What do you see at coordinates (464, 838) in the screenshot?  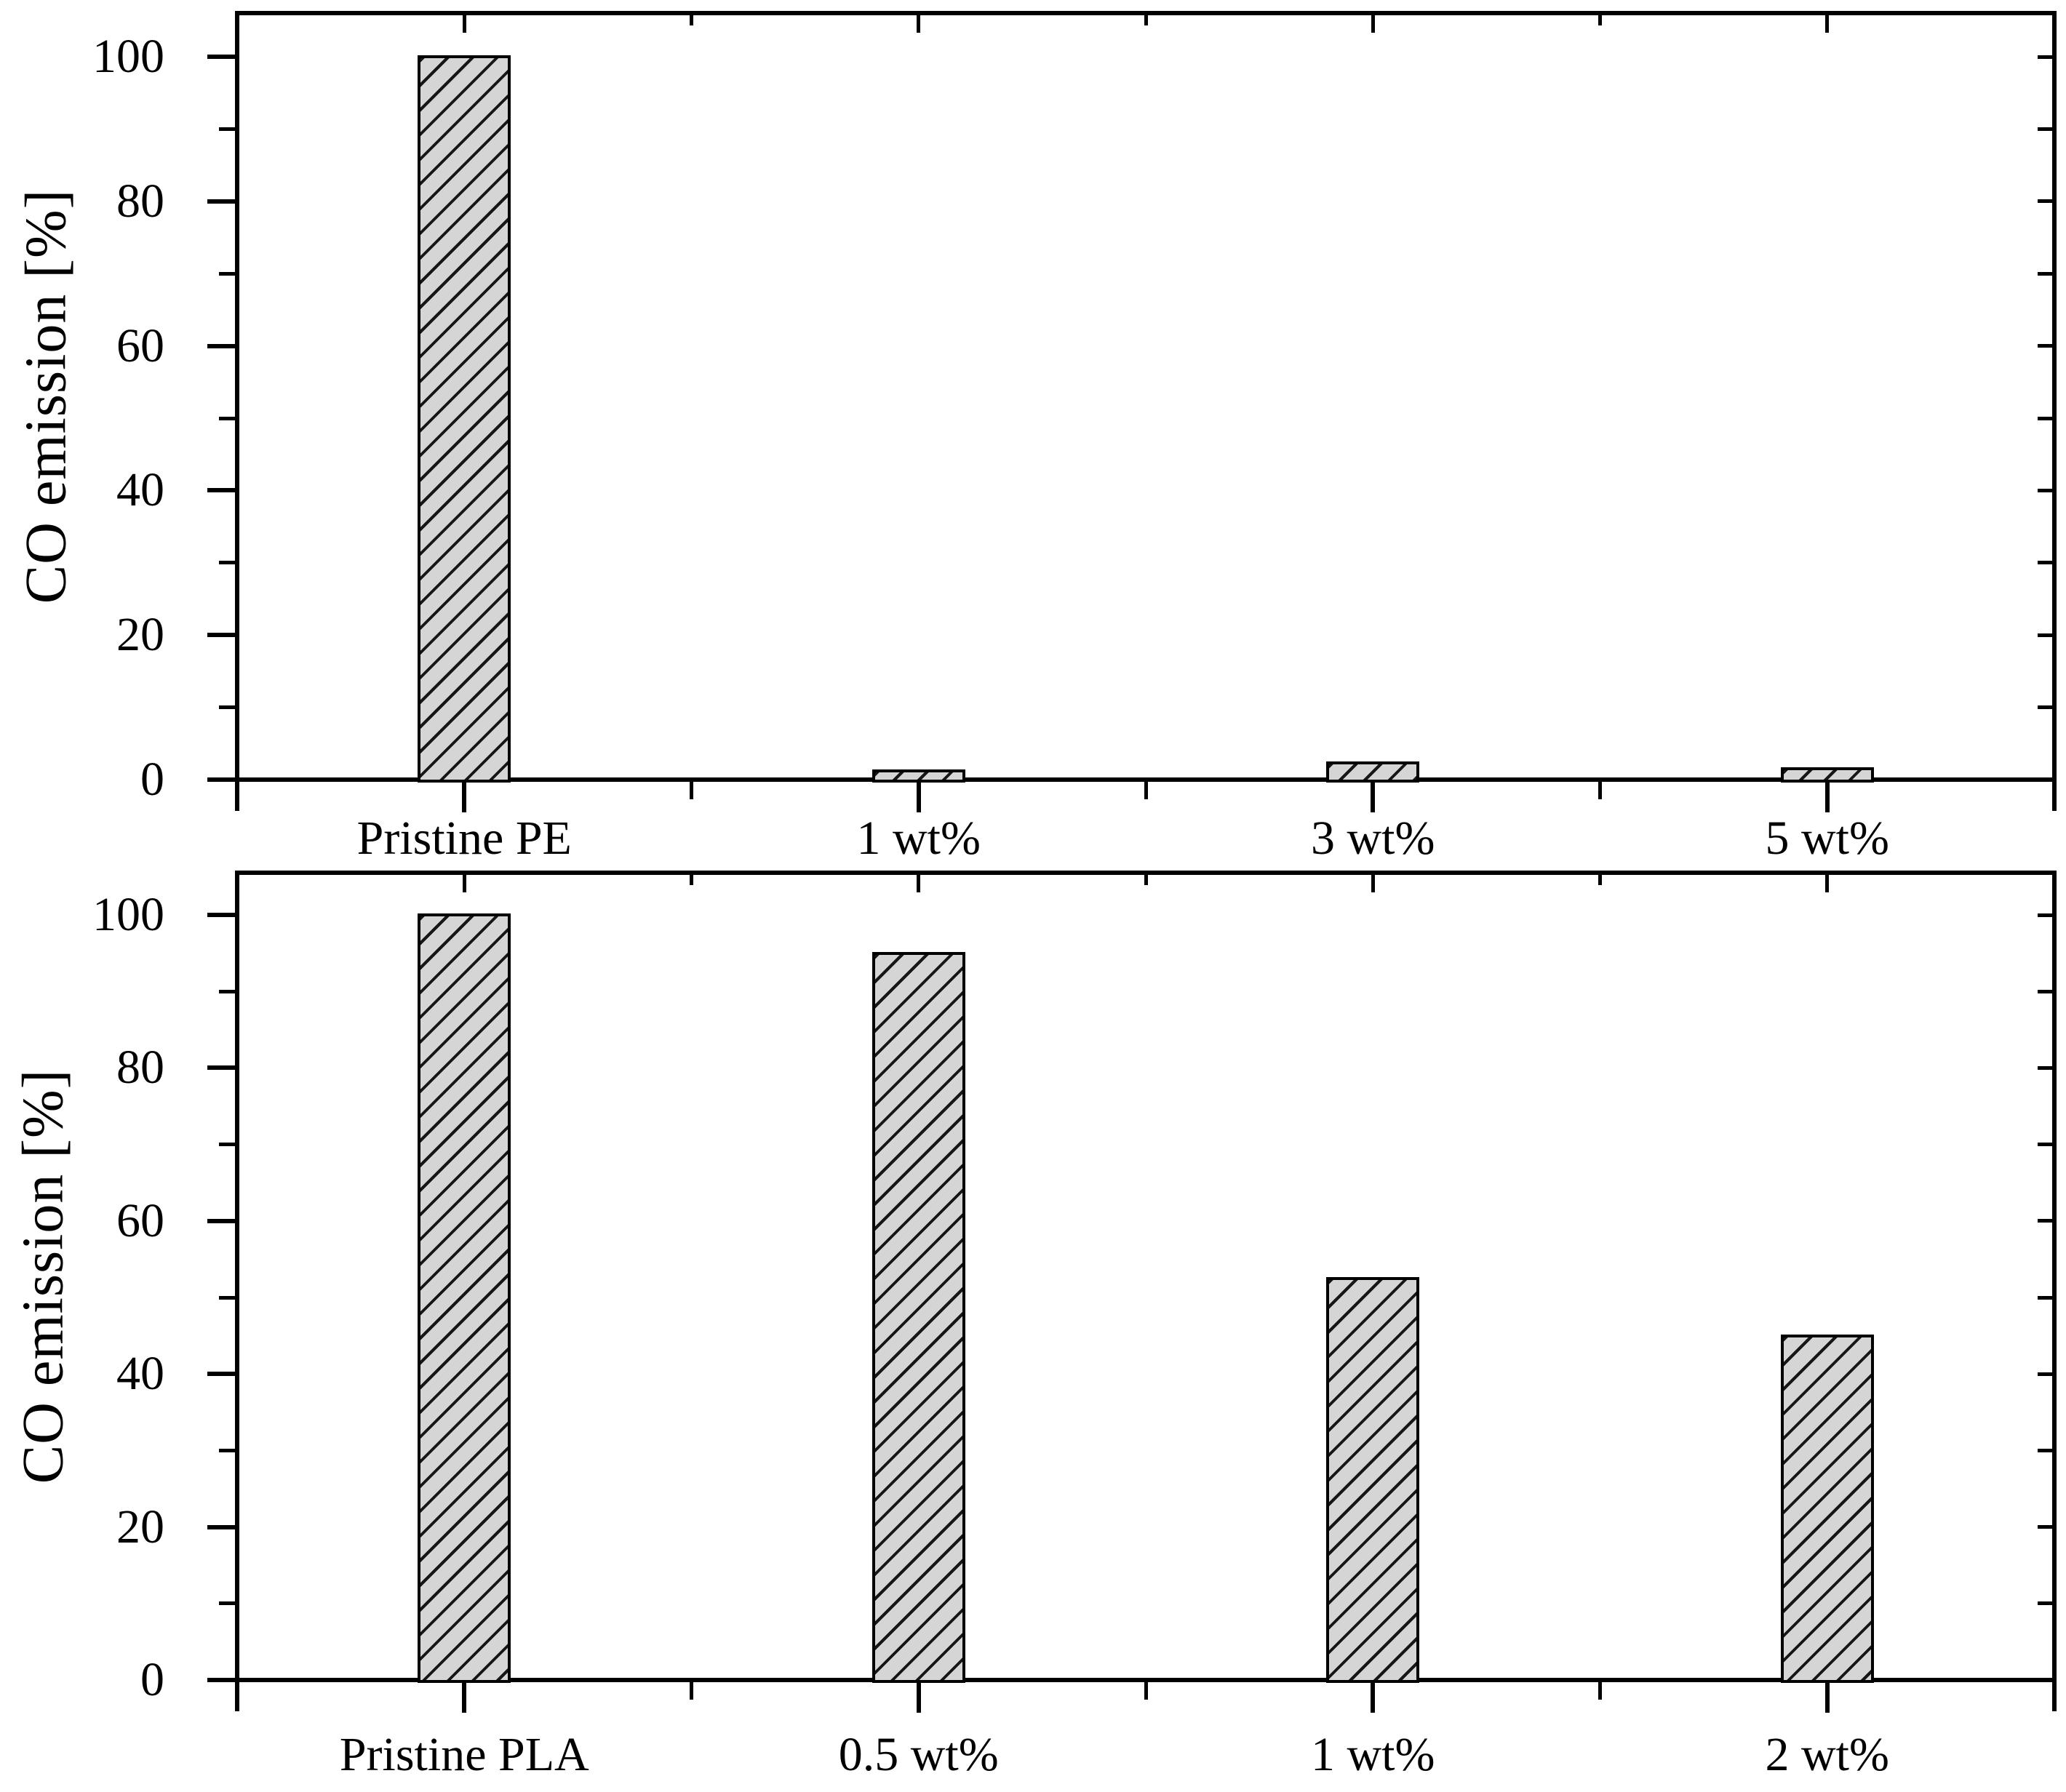 I see `x-tick-label: Pristine PE` at bounding box center [464, 838].